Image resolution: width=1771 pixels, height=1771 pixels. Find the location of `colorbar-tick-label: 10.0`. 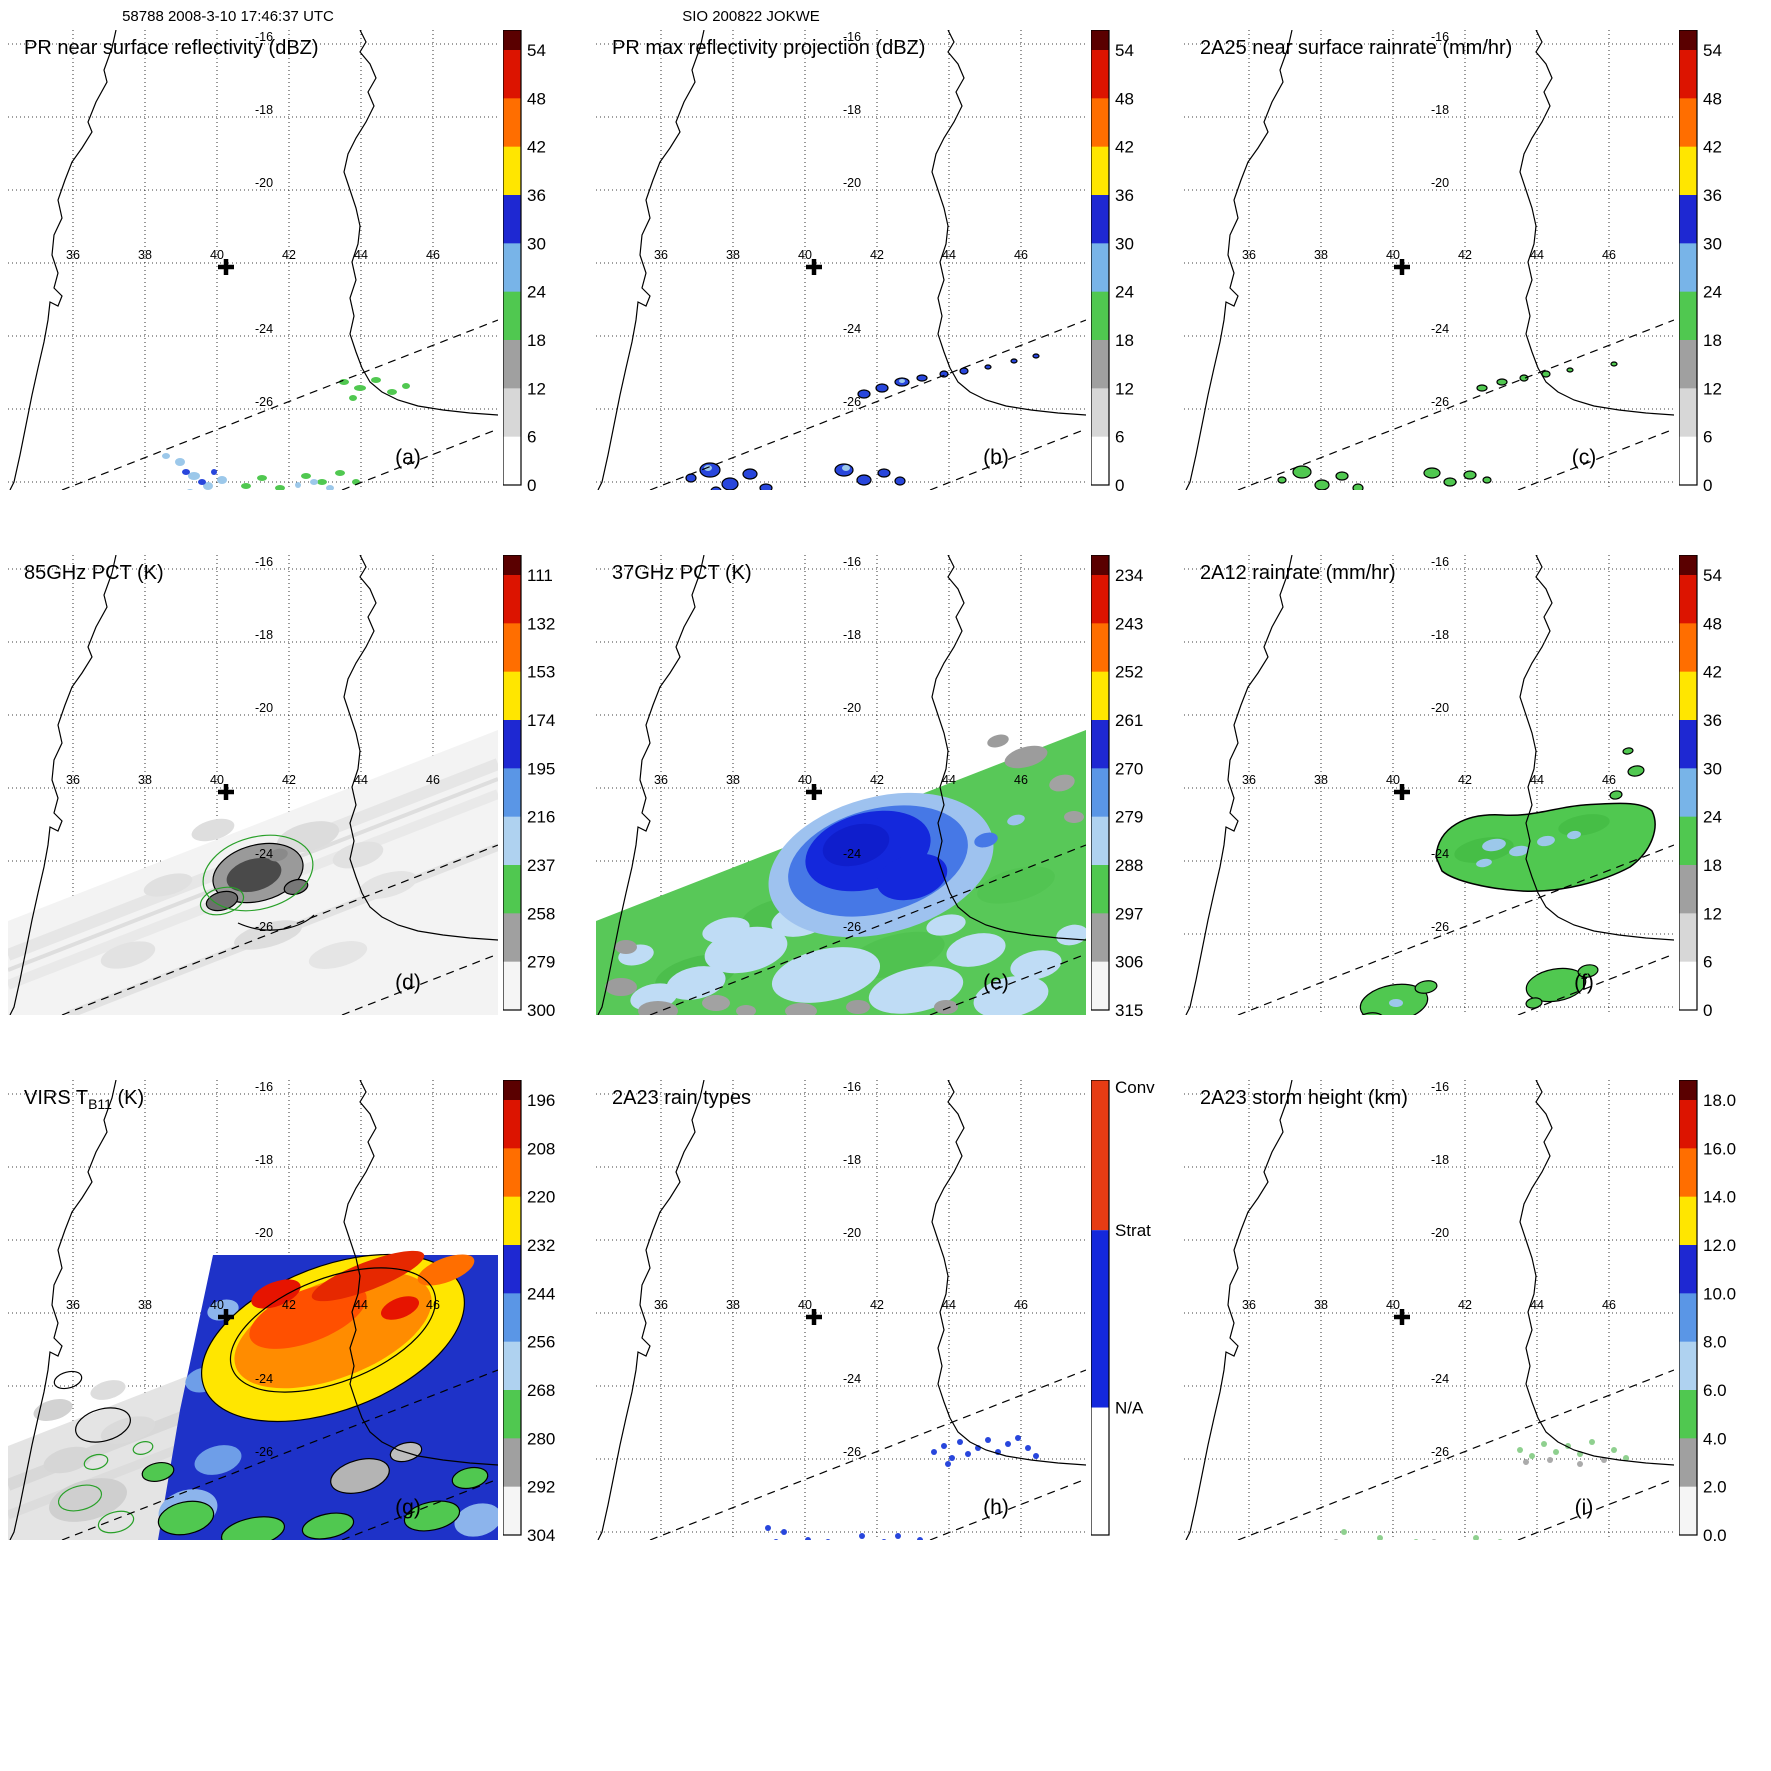

colorbar-tick-label: 10.0 is located at coordinates (1719, 1293).